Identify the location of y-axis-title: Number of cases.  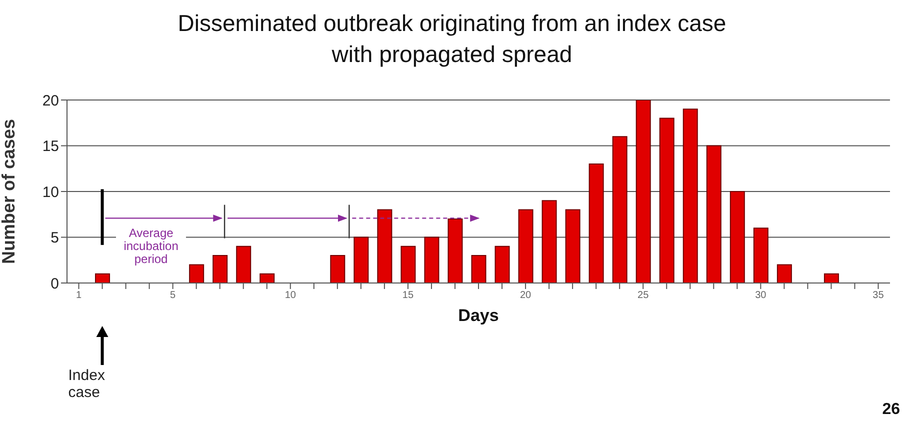
(9, 191).